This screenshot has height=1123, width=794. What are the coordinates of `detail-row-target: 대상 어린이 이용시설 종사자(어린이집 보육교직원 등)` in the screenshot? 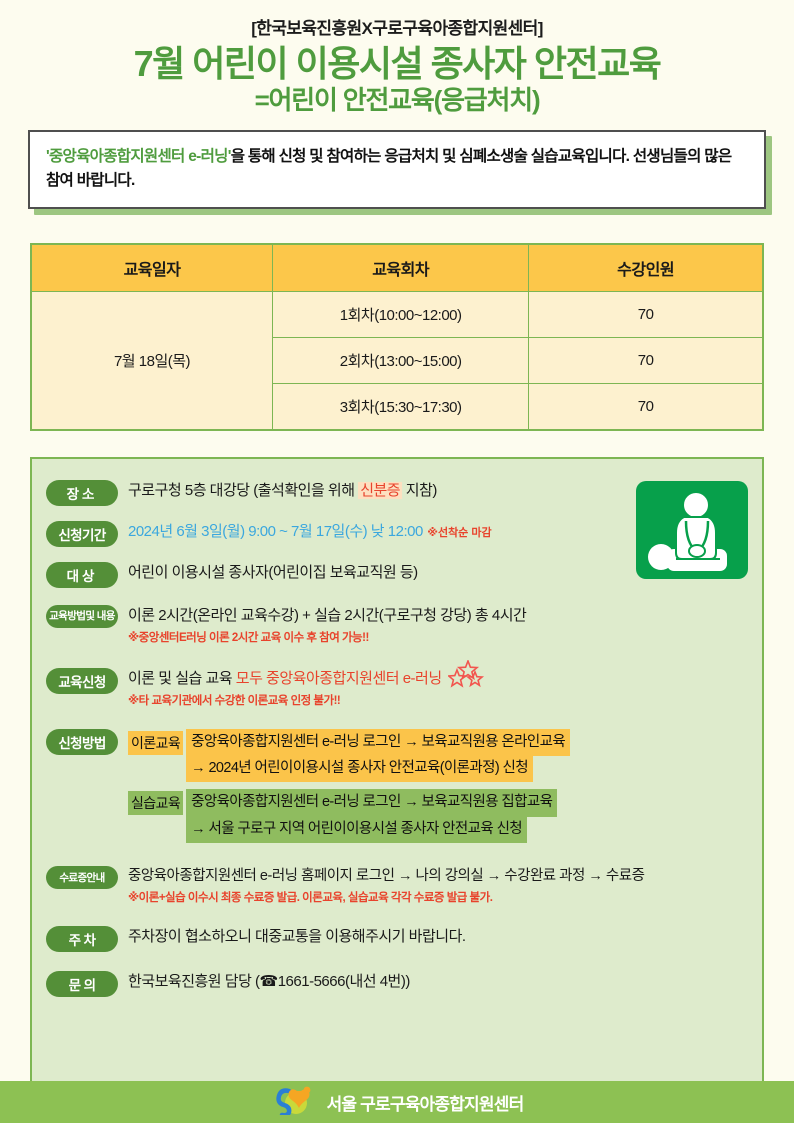 It's located at (397, 574).